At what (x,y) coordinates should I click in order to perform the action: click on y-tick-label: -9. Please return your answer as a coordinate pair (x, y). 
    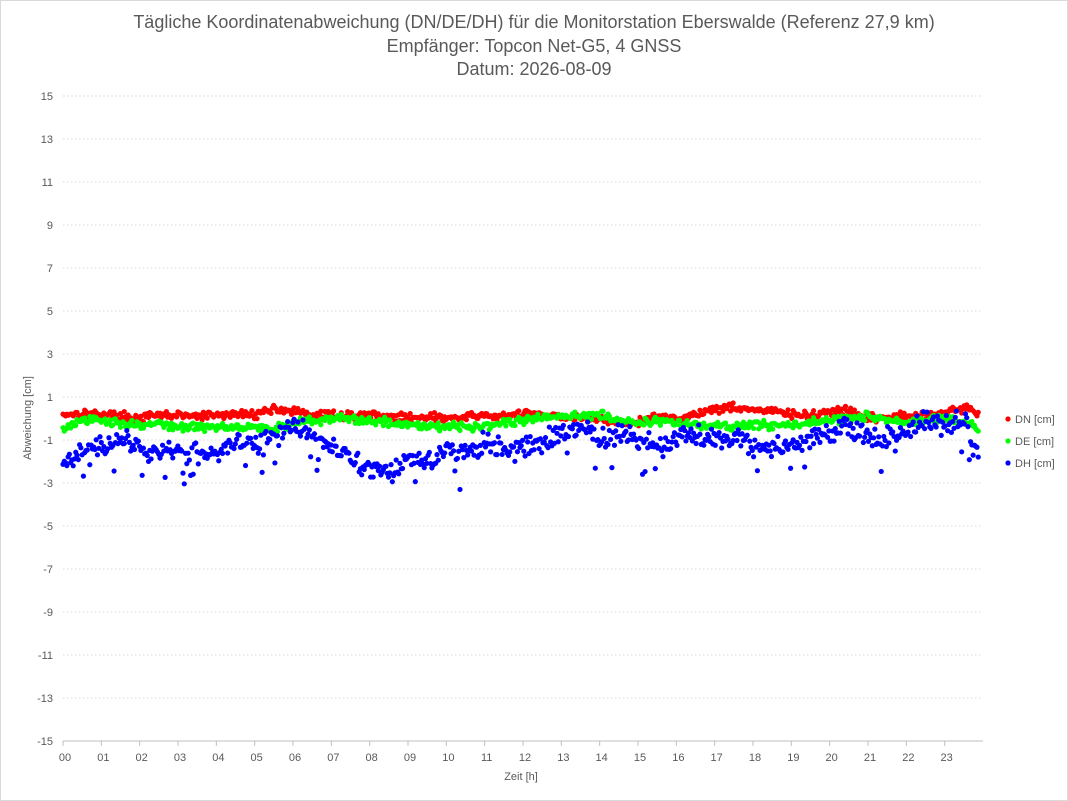
    Looking at the image, I should click on (48, 613).